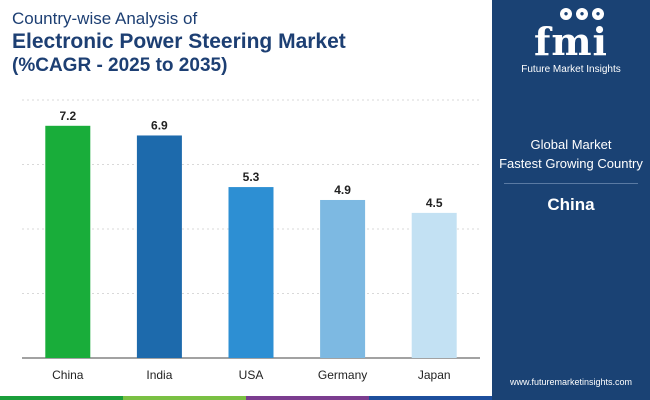 The width and height of the screenshot is (650, 400). Describe the element at coordinates (68, 375) in the screenshot. I see `x-tick-label: China` at that location.